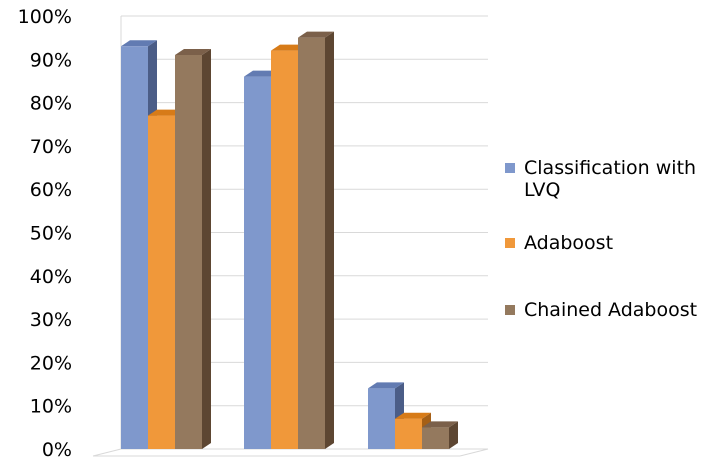 The width and height of the screenshot is (715, 462). Describe the element at coordinates (569, 243) in the screenshot. I see `legend-label: Adaboost` at that location.